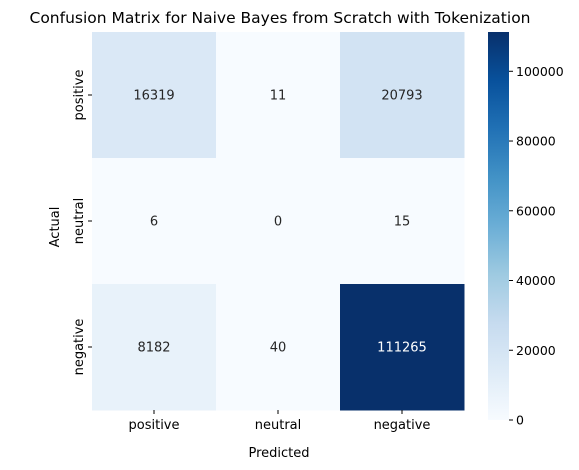 This screenshot has width=579, height=470. What do you see at coordinates (498, 226) in the screenshot?
I see `colorbar-gradient` at bounding box center [498, 226].